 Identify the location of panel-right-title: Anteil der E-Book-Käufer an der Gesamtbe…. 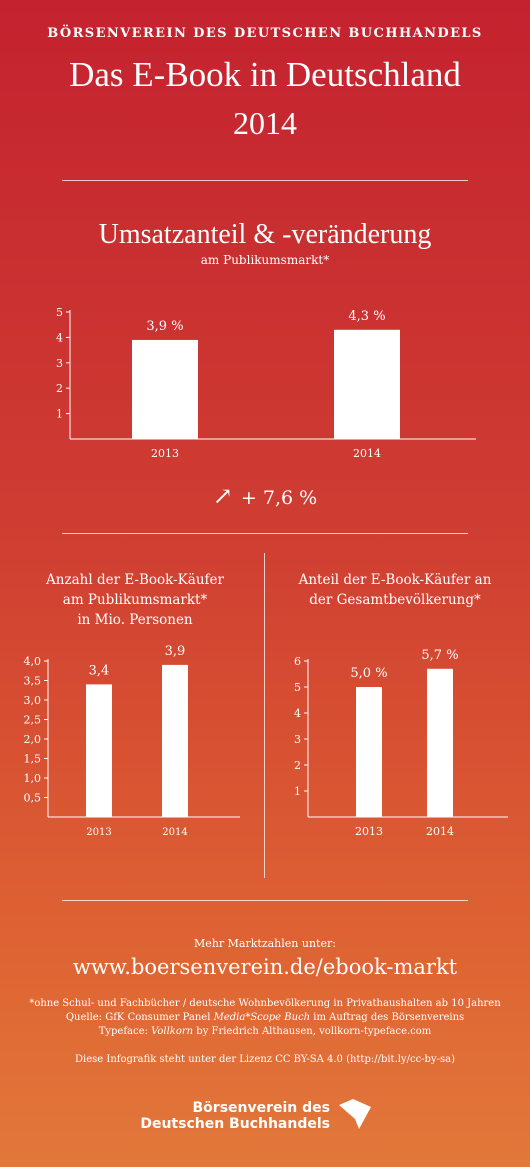
(395, 590).